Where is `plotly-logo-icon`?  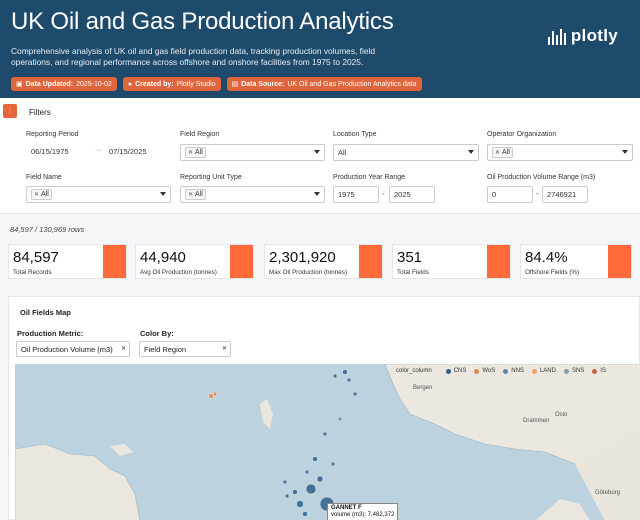
plotly-logo-icon is located at coordinates (556, 36).